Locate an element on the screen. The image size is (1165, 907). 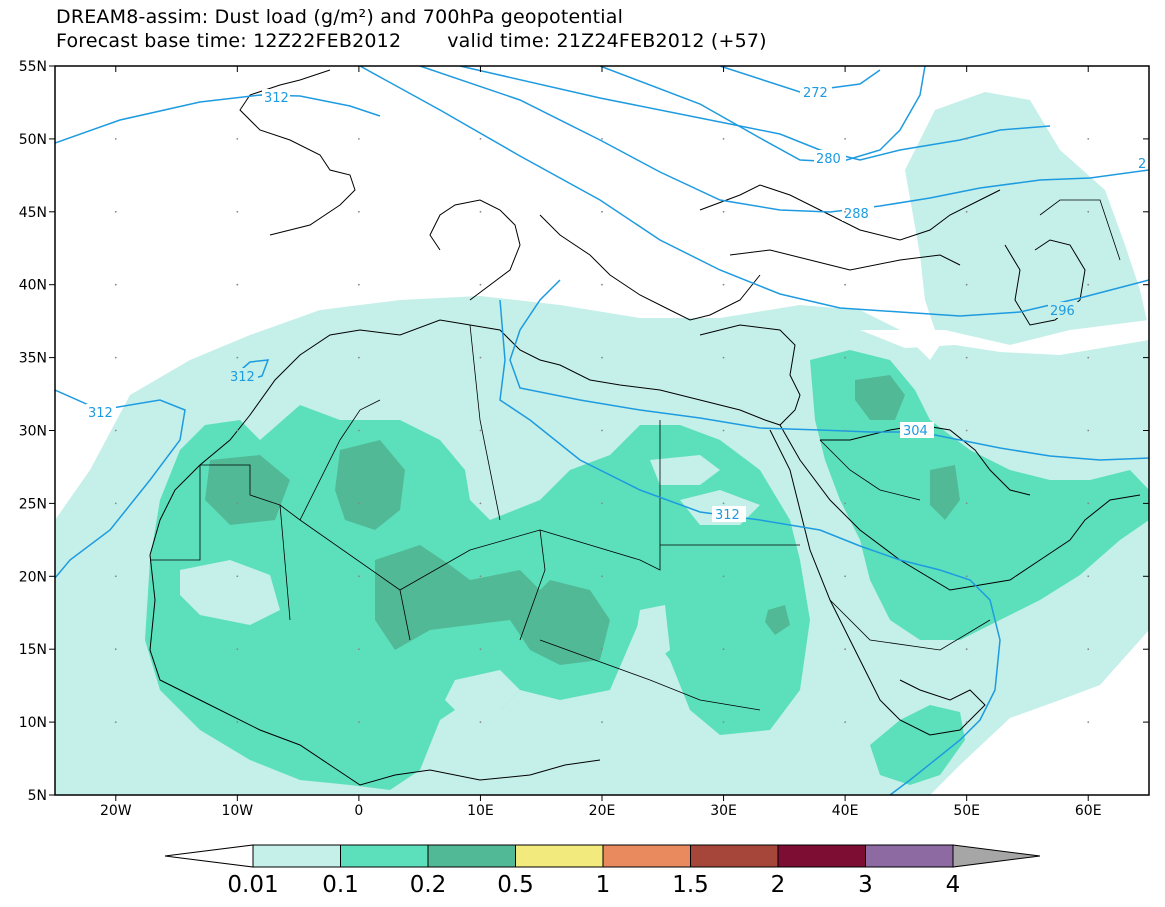
forecast-base-time: Forecast base time: 12Z22FEB2012 is located at coordinates (229, 41).